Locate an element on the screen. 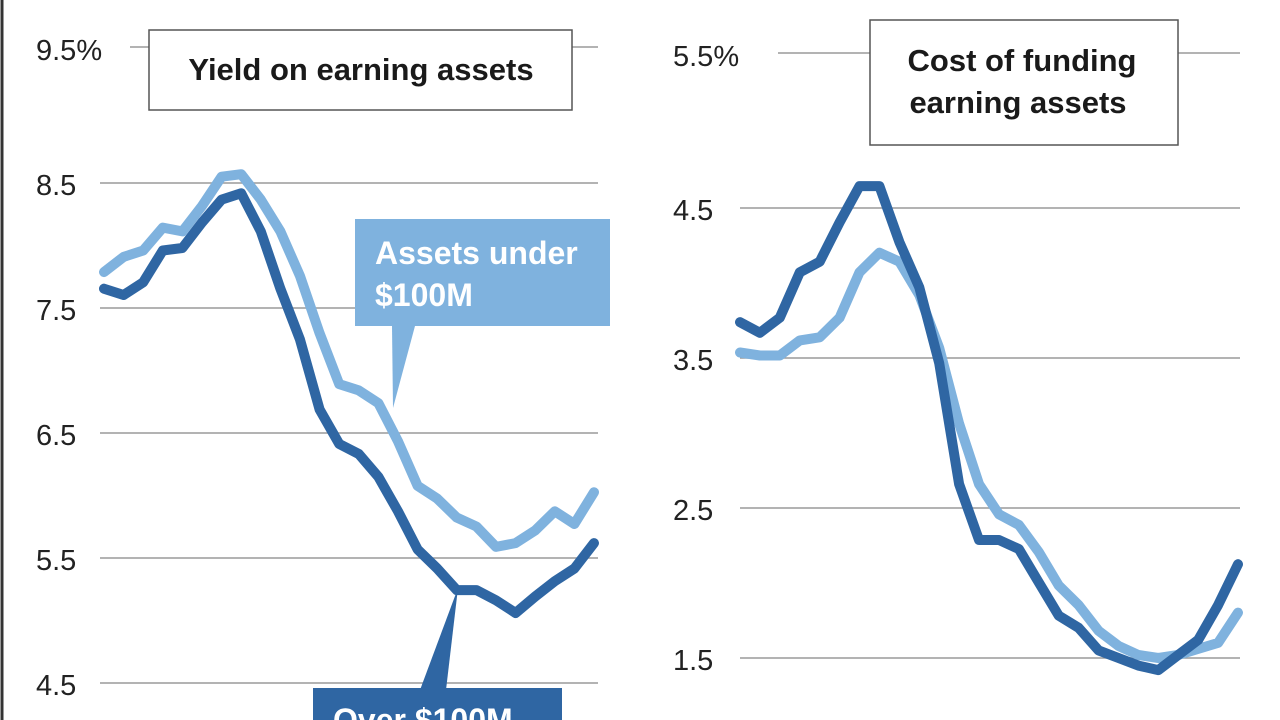 The height and width of the screenshot is (720, 1280). right-y-axis-labels: 5.5% 4.5 3.5 2.5 1.5 is located at coordinates (706, 359).